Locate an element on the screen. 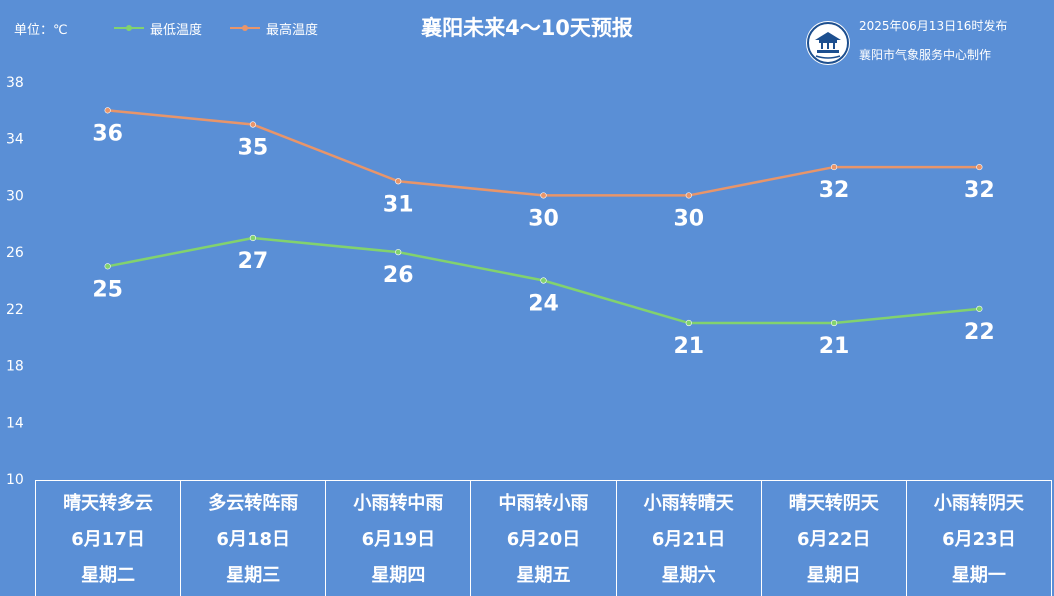 Image resolution: width=1054 pixels, height=596 pixels. legend-high-label: 最高温度 is located at coordinates (292, 30).